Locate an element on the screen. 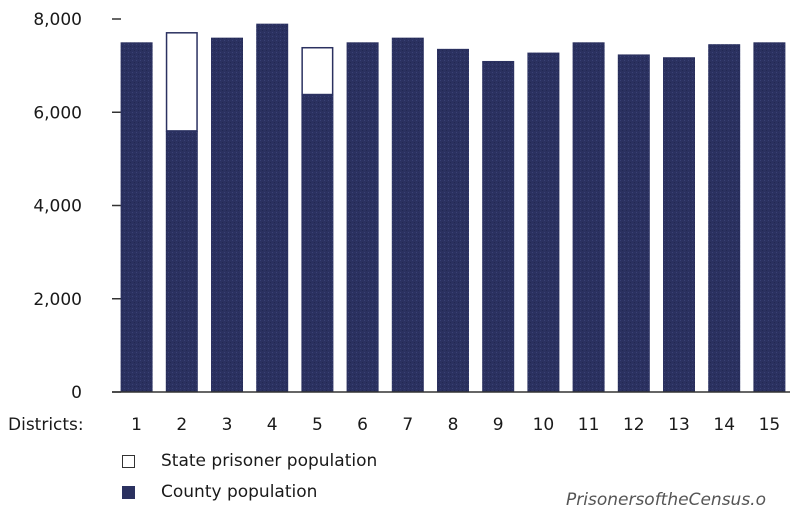  x-tick-label: 13 is located at coordinates (679, 425).